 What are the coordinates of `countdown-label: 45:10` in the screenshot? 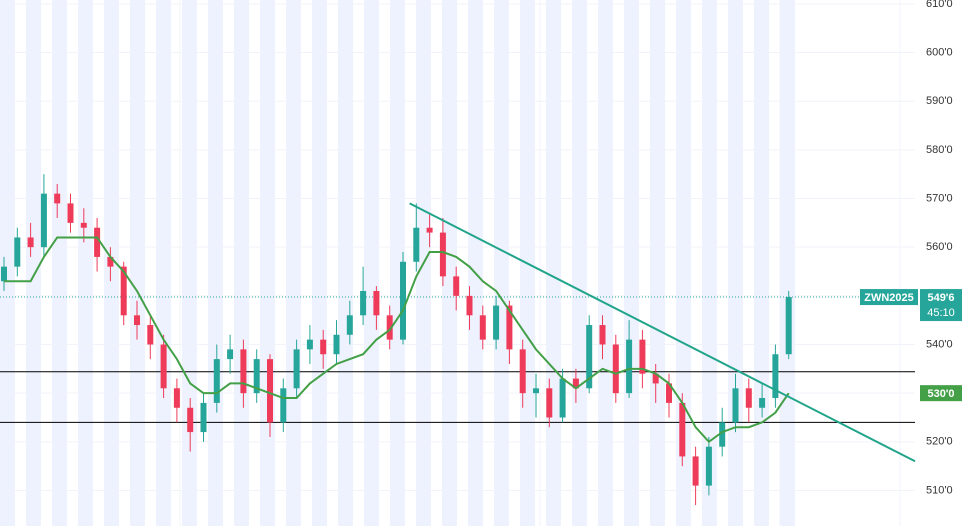 It's located at (941, 313).